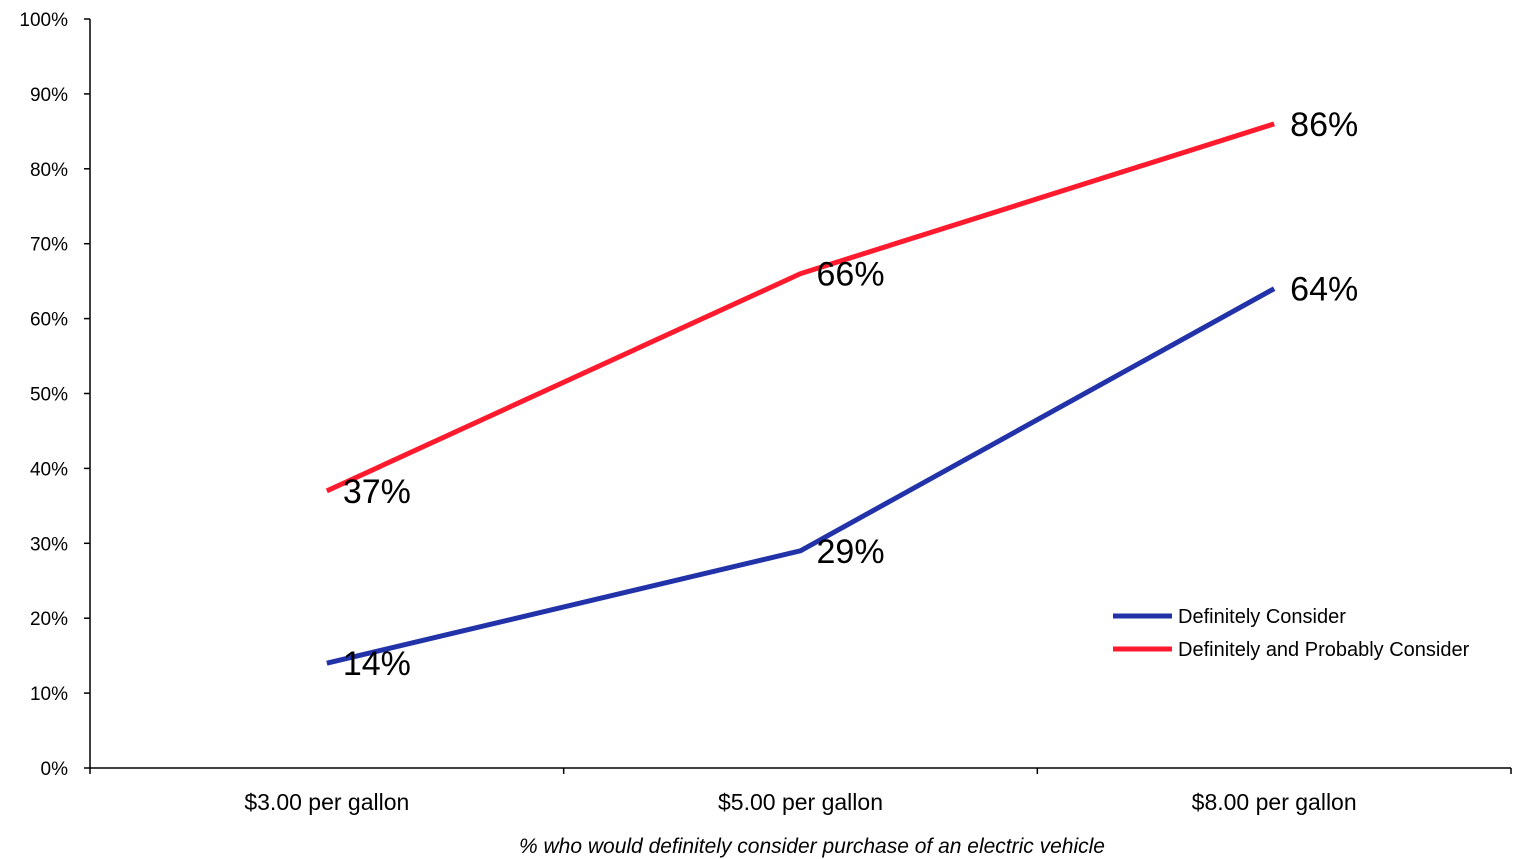 The image size is (1516, 859). Describe the element at coordinates (326, 802) in the screenshot. I see `x-category-label: $3.00 per gallon` at that location.